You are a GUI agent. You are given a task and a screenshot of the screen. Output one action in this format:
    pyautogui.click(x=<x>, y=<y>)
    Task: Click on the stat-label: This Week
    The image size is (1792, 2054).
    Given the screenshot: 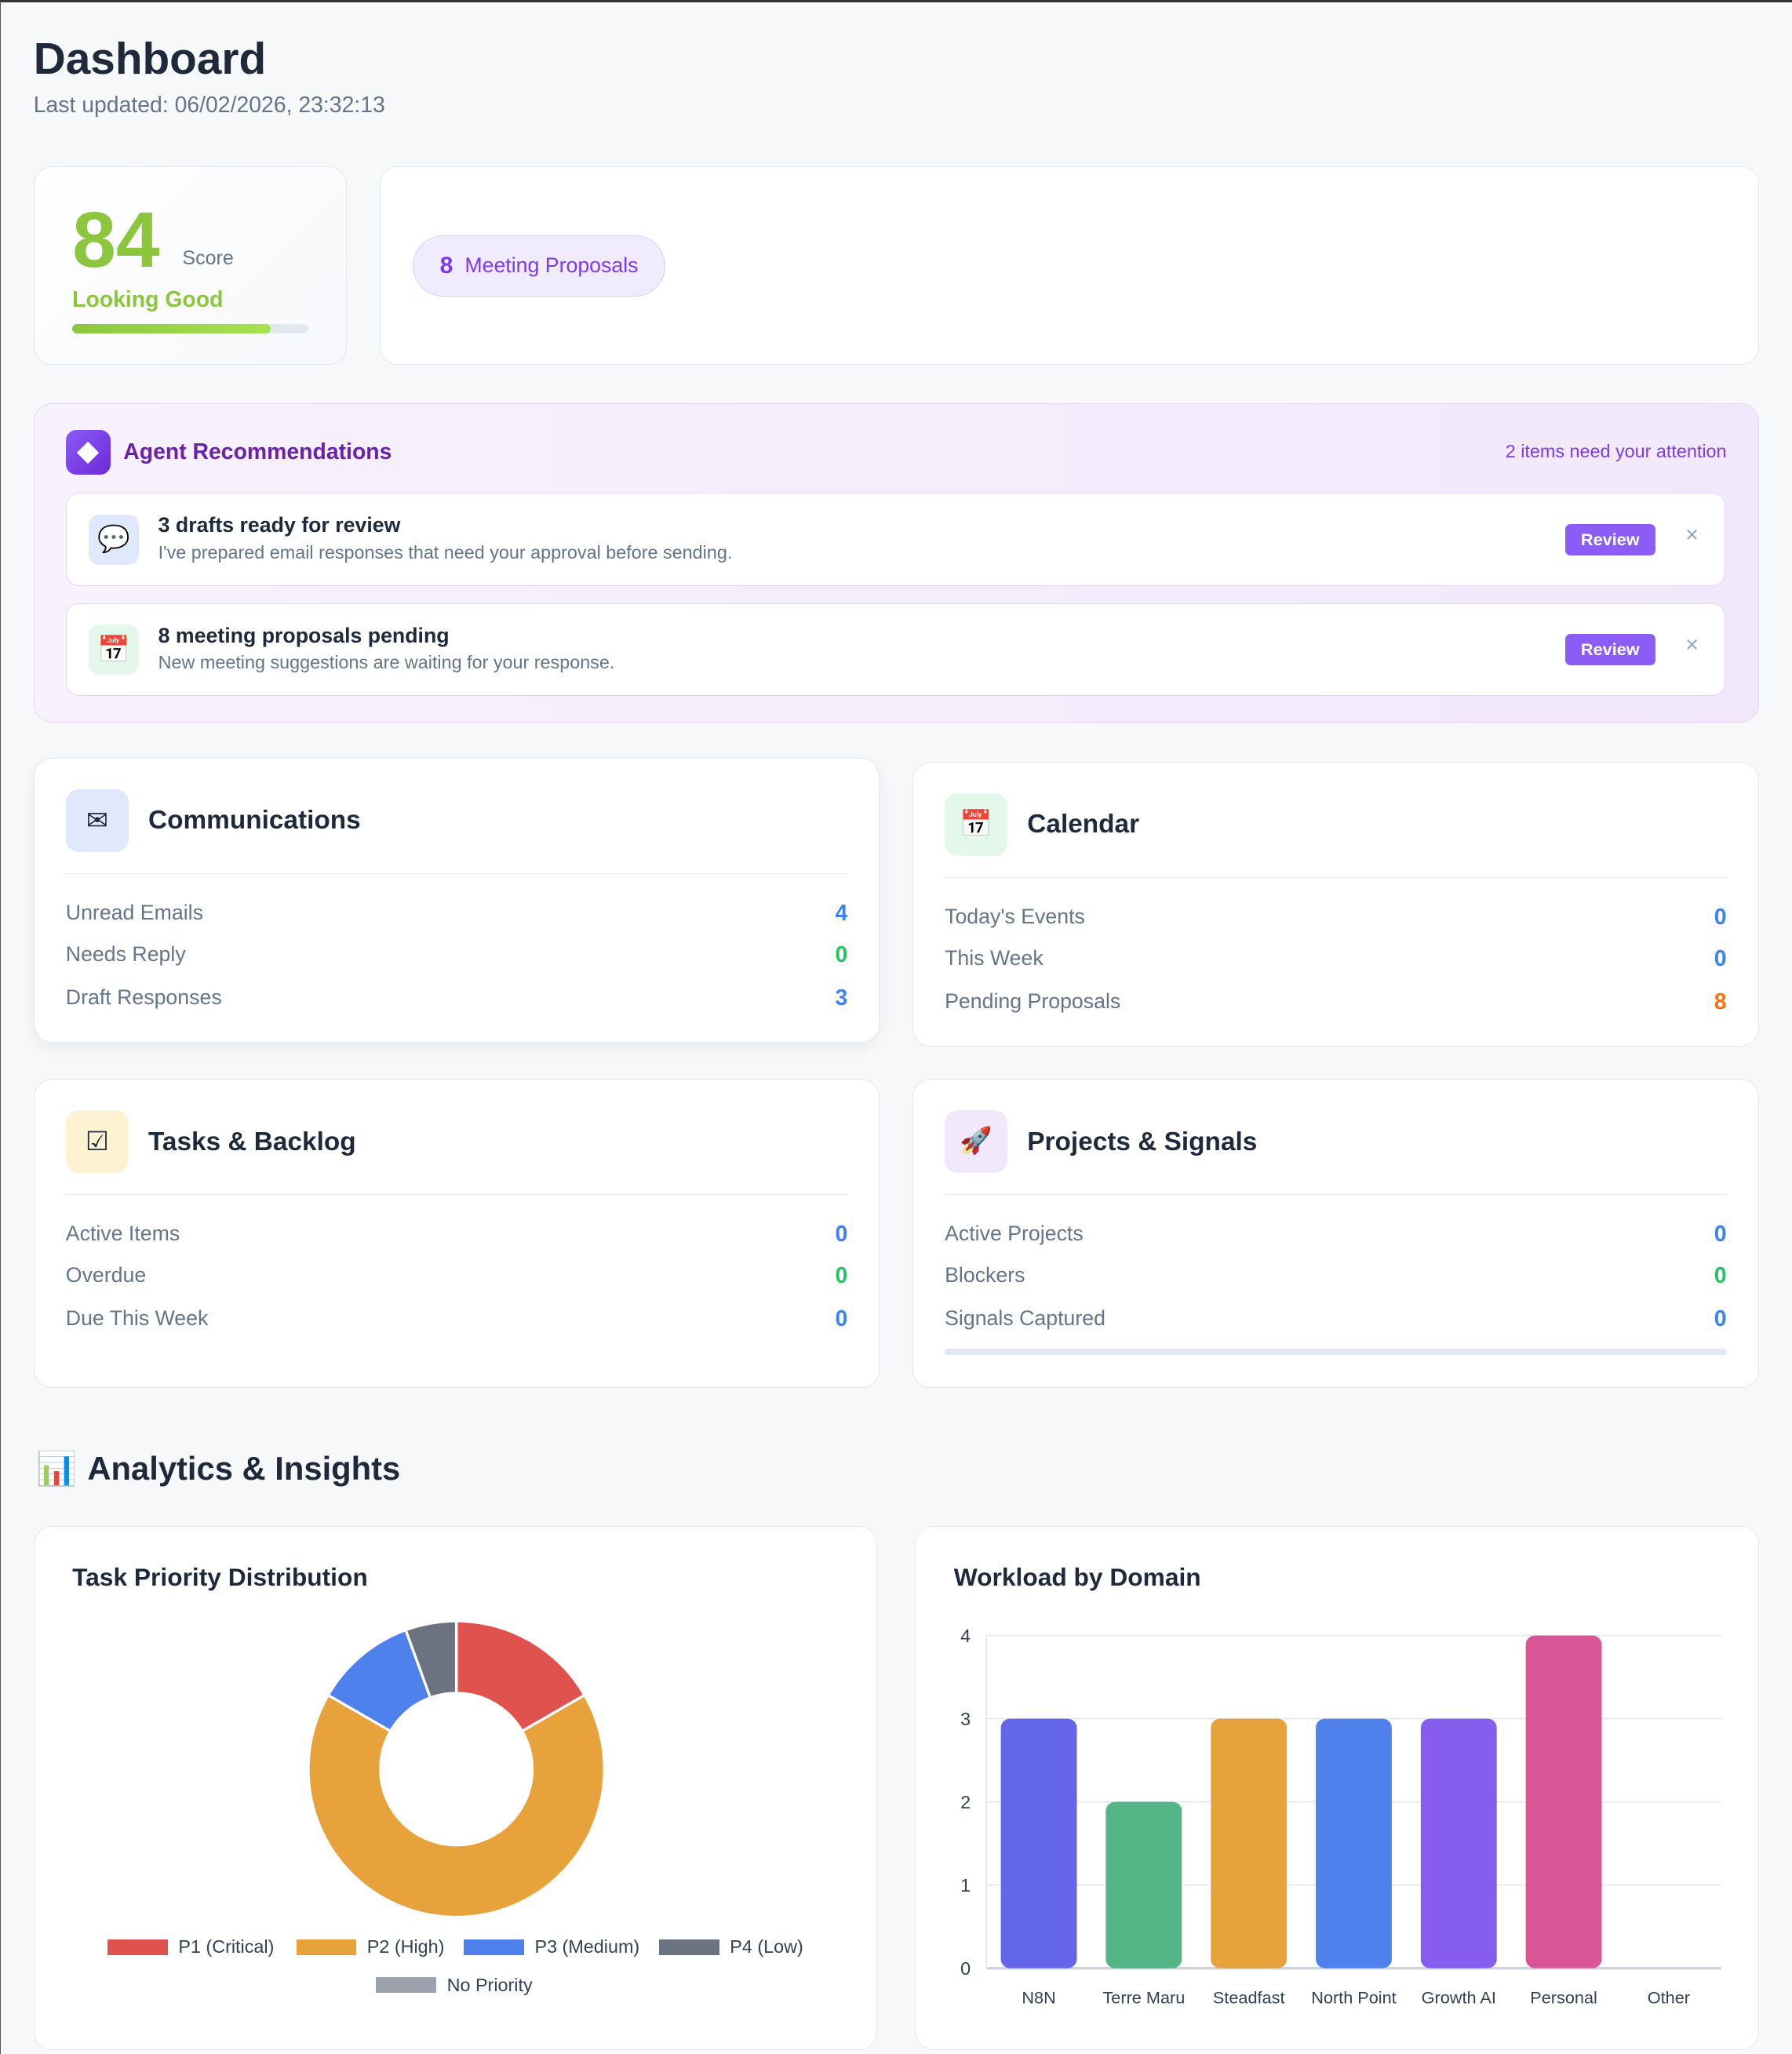 What is the action you would take?
    pyautogui.click(x=994, y=958)
    